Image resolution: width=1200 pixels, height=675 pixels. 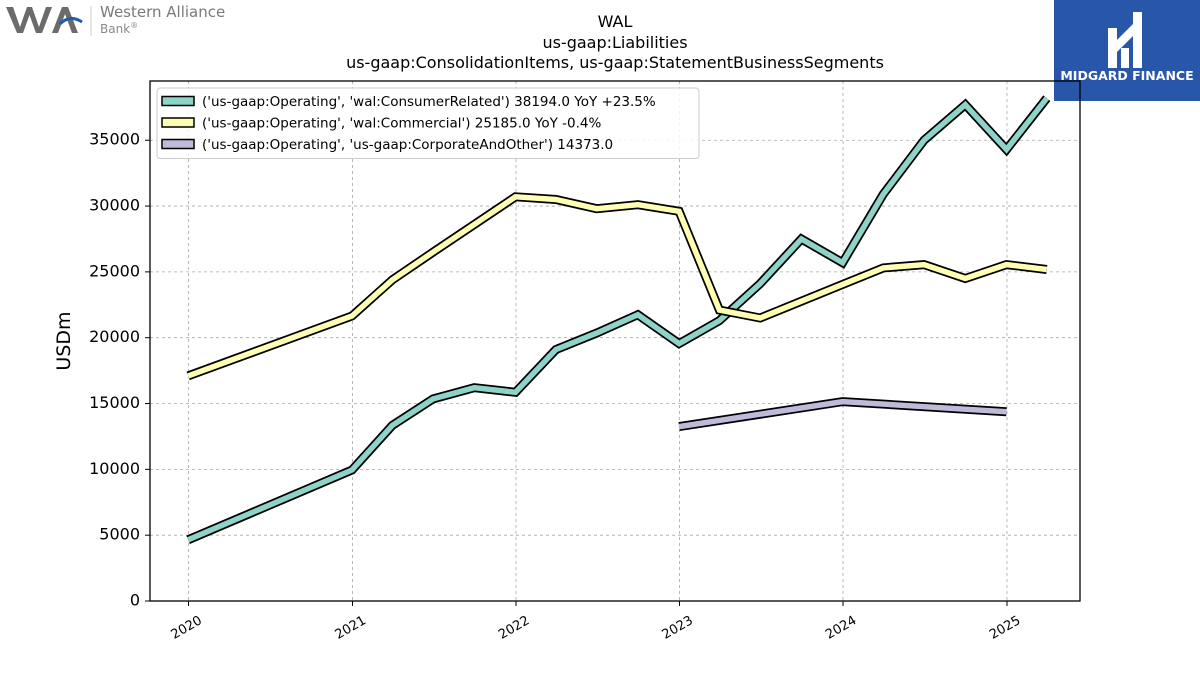 I want to click on legend-box, so click(x=428, y=123).